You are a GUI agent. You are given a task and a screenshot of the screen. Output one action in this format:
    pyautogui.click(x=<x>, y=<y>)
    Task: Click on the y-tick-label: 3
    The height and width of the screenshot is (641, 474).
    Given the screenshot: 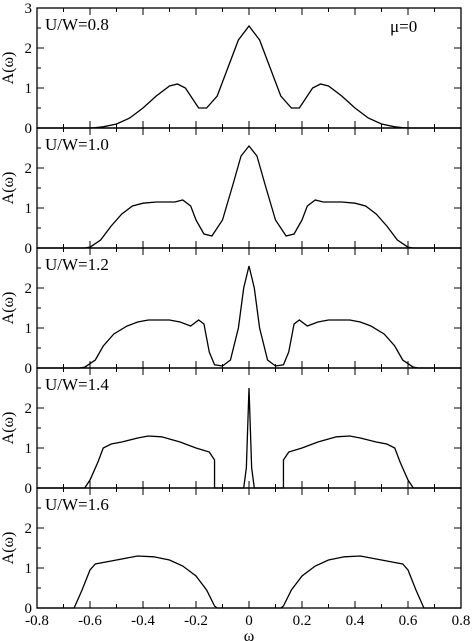 What is the action you would take?
    pyautogui.click(x=29, y=9)
    